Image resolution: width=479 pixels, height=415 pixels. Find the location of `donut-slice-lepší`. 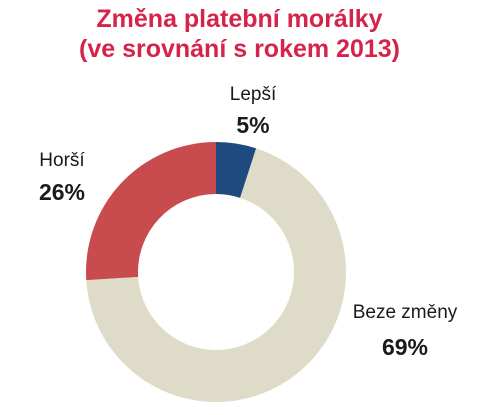

donut-slice-lepší is located at coordinates (236, 170).